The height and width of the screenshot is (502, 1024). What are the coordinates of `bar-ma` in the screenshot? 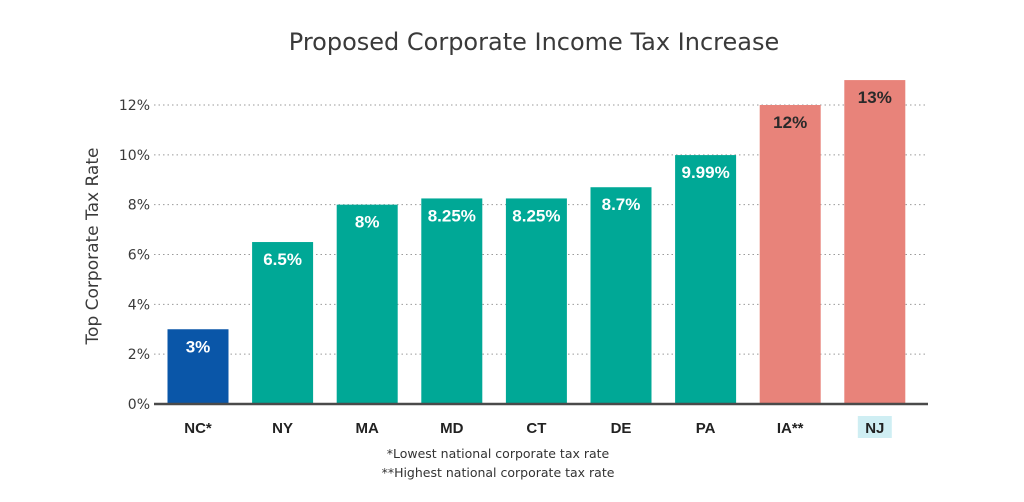 It's located at (367, 304).